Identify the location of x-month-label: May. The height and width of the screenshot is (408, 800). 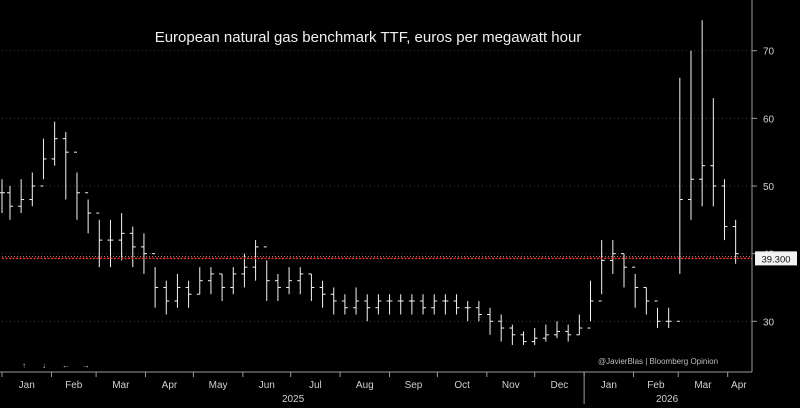
(218, 385).